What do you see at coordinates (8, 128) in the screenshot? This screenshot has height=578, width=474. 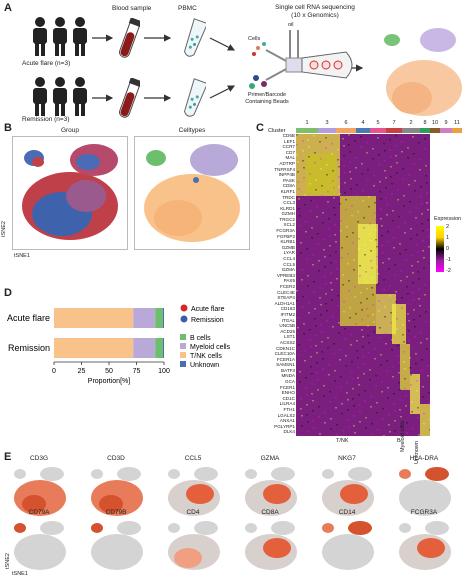 I see `panel-label-b: B` at bounding box center [8, 128].